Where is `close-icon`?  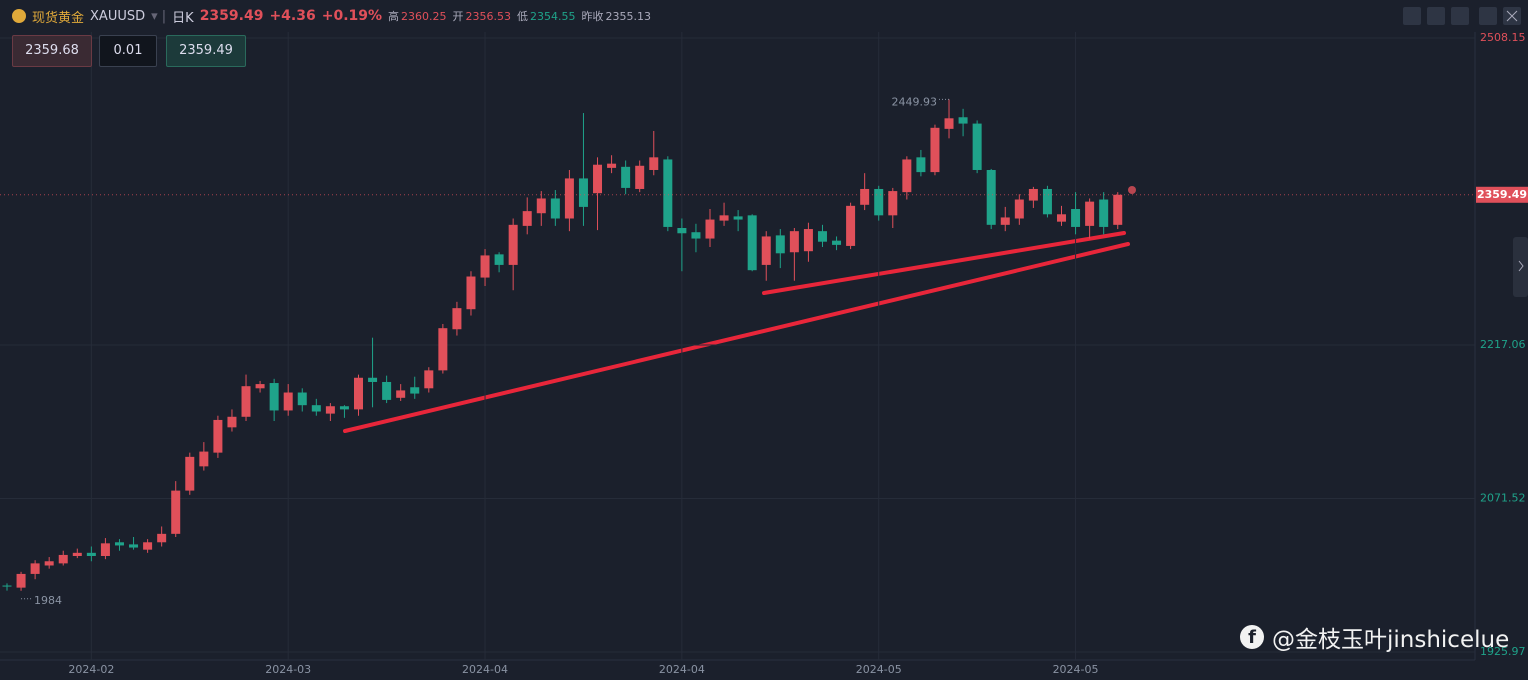
close-icon is located at coordinates (1512, 16).